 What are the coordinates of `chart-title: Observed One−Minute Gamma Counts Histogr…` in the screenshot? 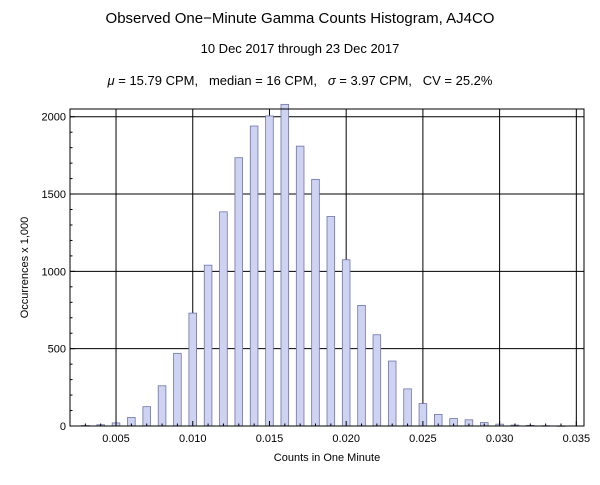 It's located at (300, 18).